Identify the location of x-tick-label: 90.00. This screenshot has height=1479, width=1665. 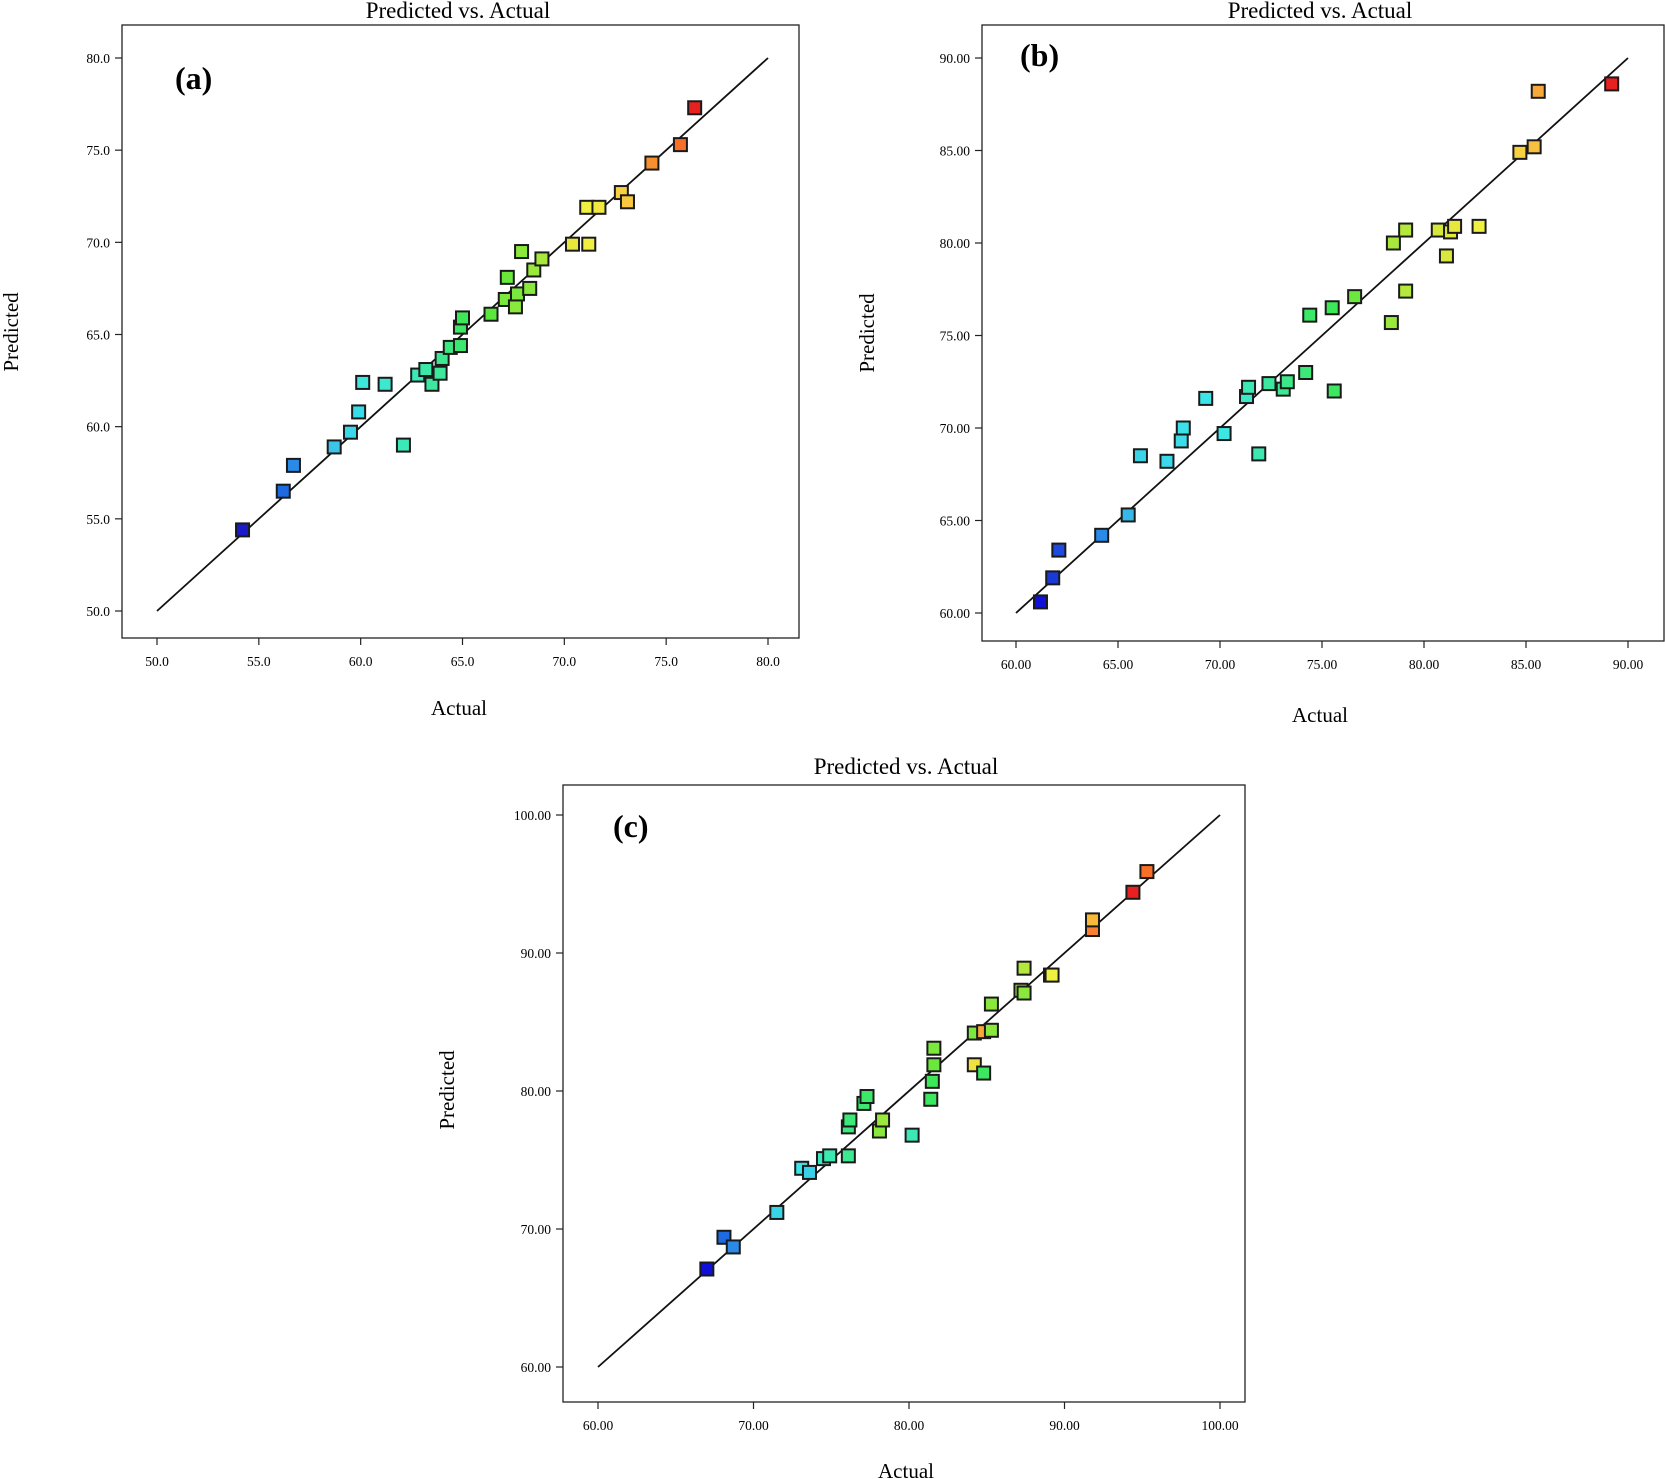
(1628, 664).